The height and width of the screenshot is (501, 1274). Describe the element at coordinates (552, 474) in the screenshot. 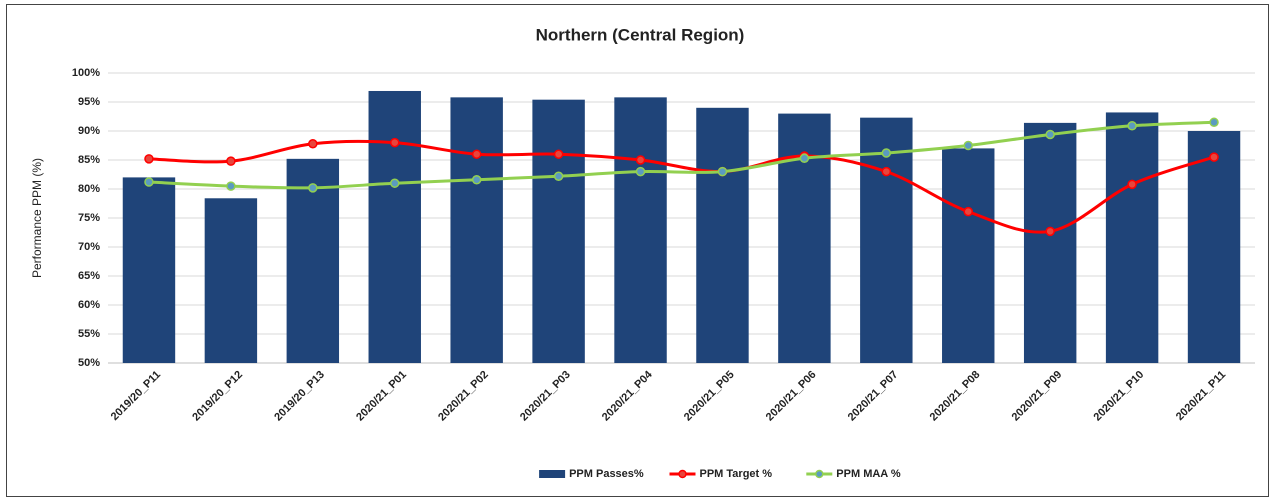

I see `legend-swatch` at that location.